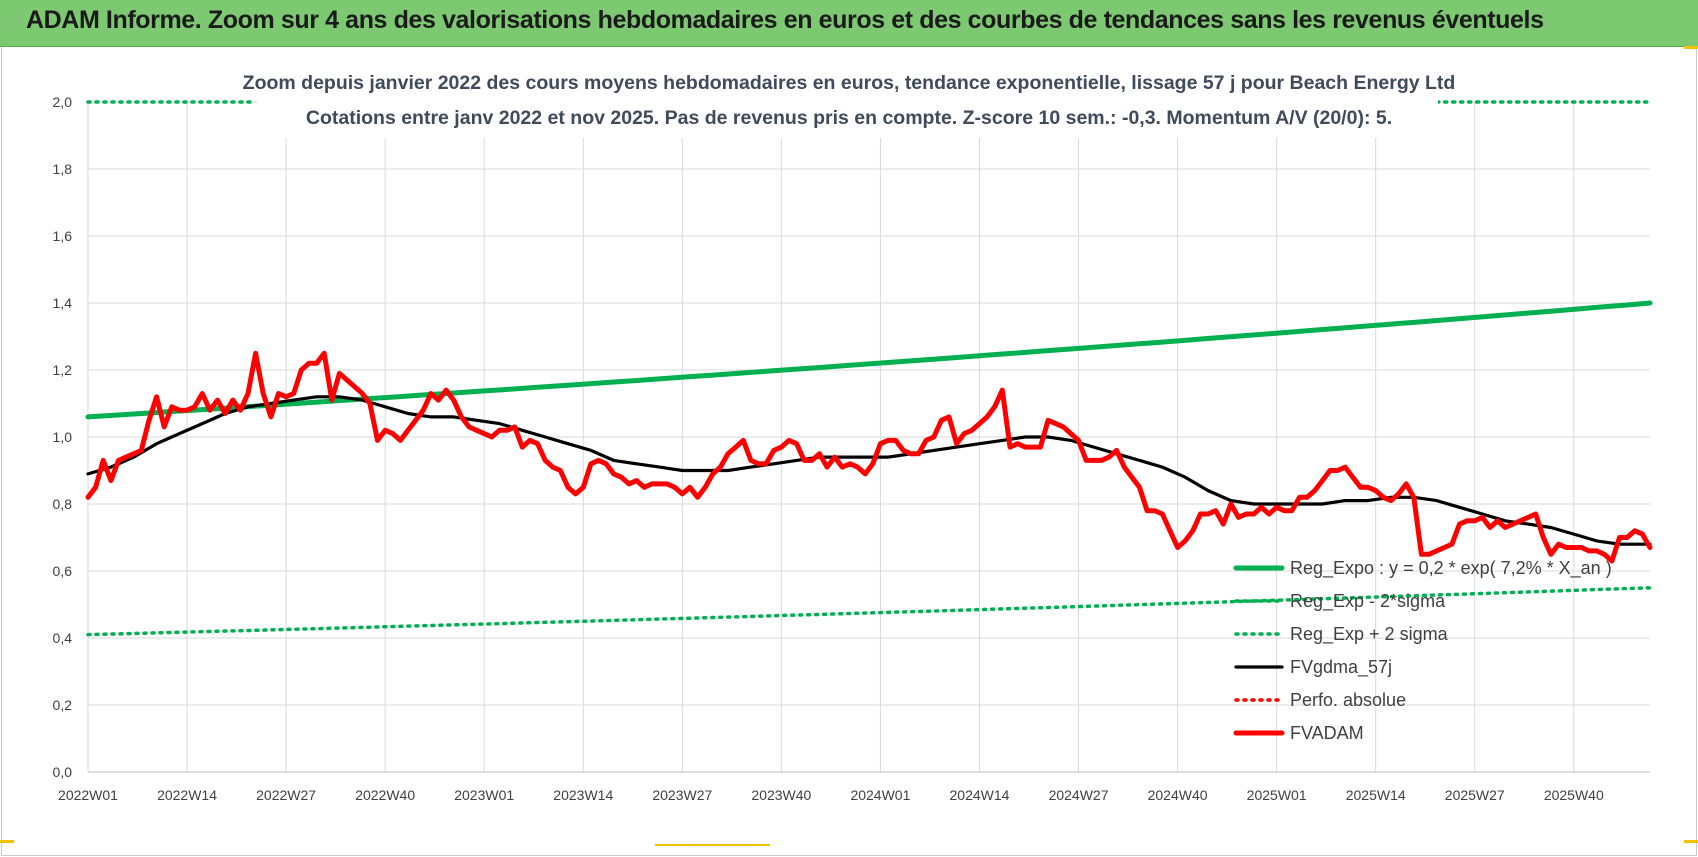 The height and width of the screenshot is (857, 1698). I want to click on series-reg-expo, so click(869, 360).